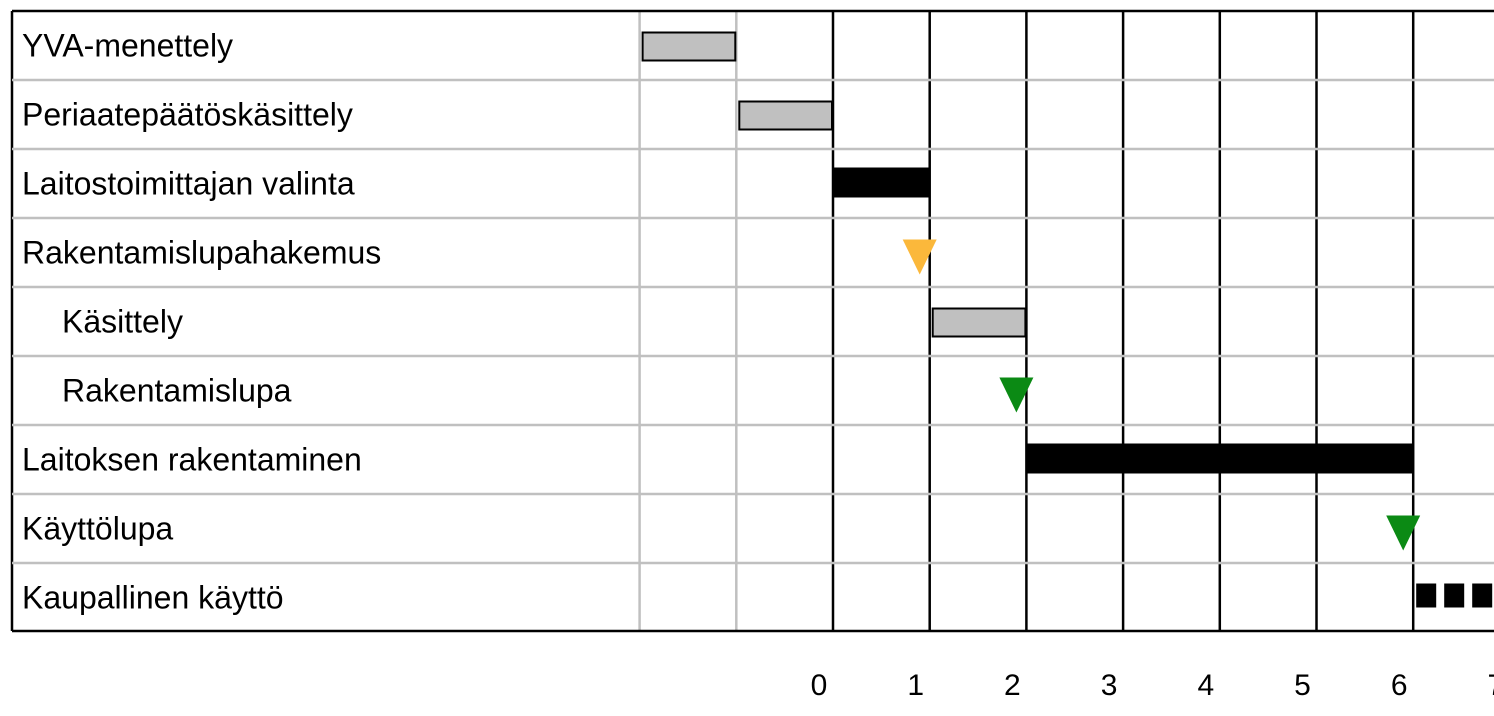 The width and height of the screenshot is (1494, 716). What do you see at coordinates (915, 685) in the screenshot?
I see `x-tick-label: 1` at bounding box center [915, 685].